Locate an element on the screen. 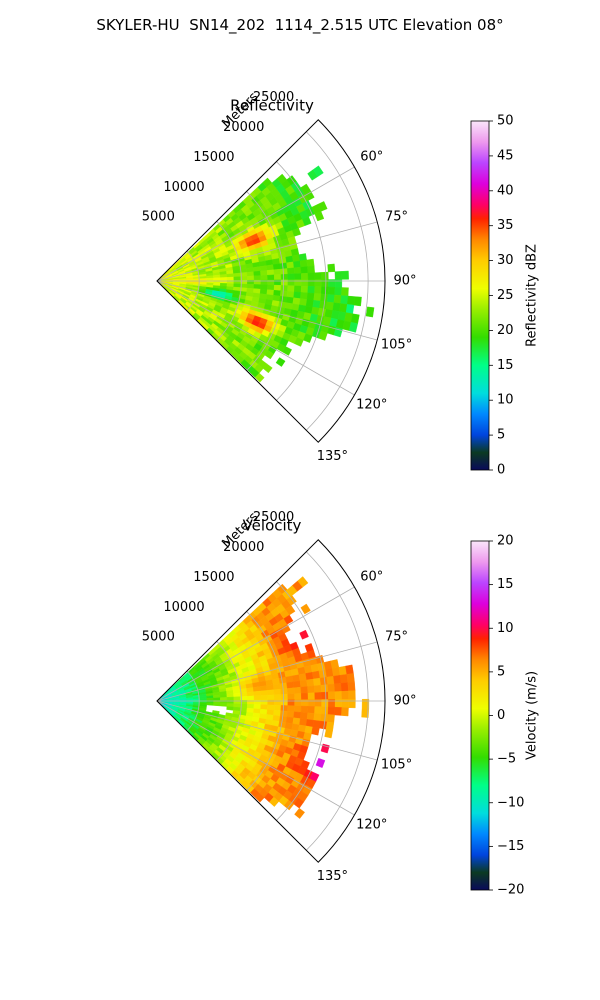 This screenshot has width=600, height=1000. colorbar-label: Reflectivity dBZ is located at coordinates (532, 295).